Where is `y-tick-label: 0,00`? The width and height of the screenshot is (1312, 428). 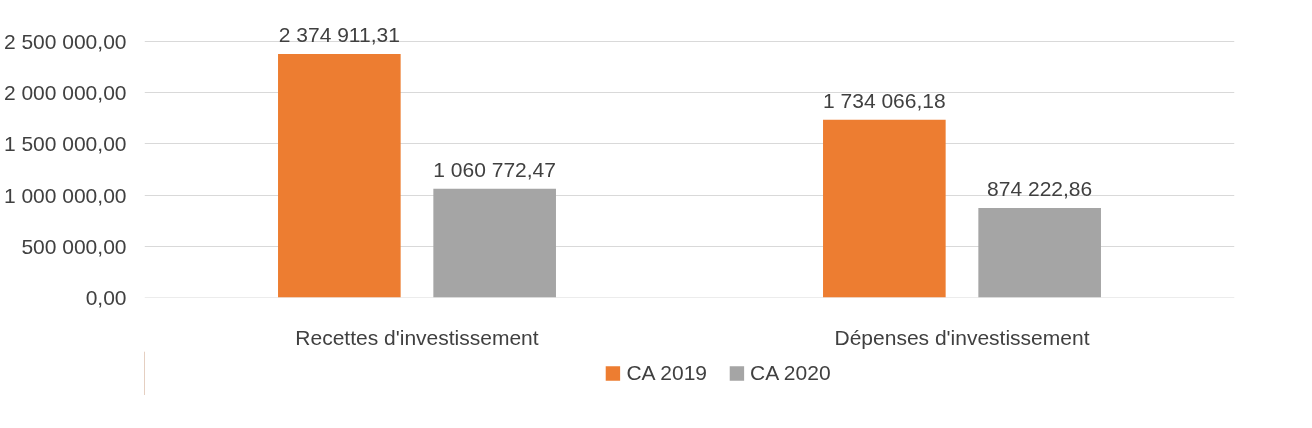
y-tick-label: 0,00 is located at coordinates (106, 297).